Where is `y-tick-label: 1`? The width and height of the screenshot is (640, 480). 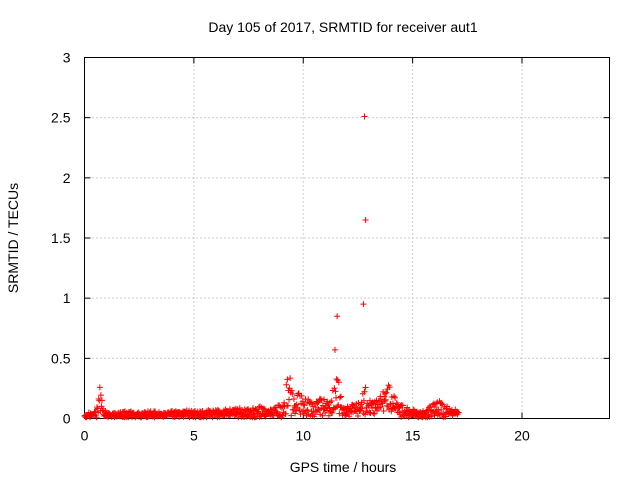
y-tick-label: 1 is located at coordinates (67, 298).